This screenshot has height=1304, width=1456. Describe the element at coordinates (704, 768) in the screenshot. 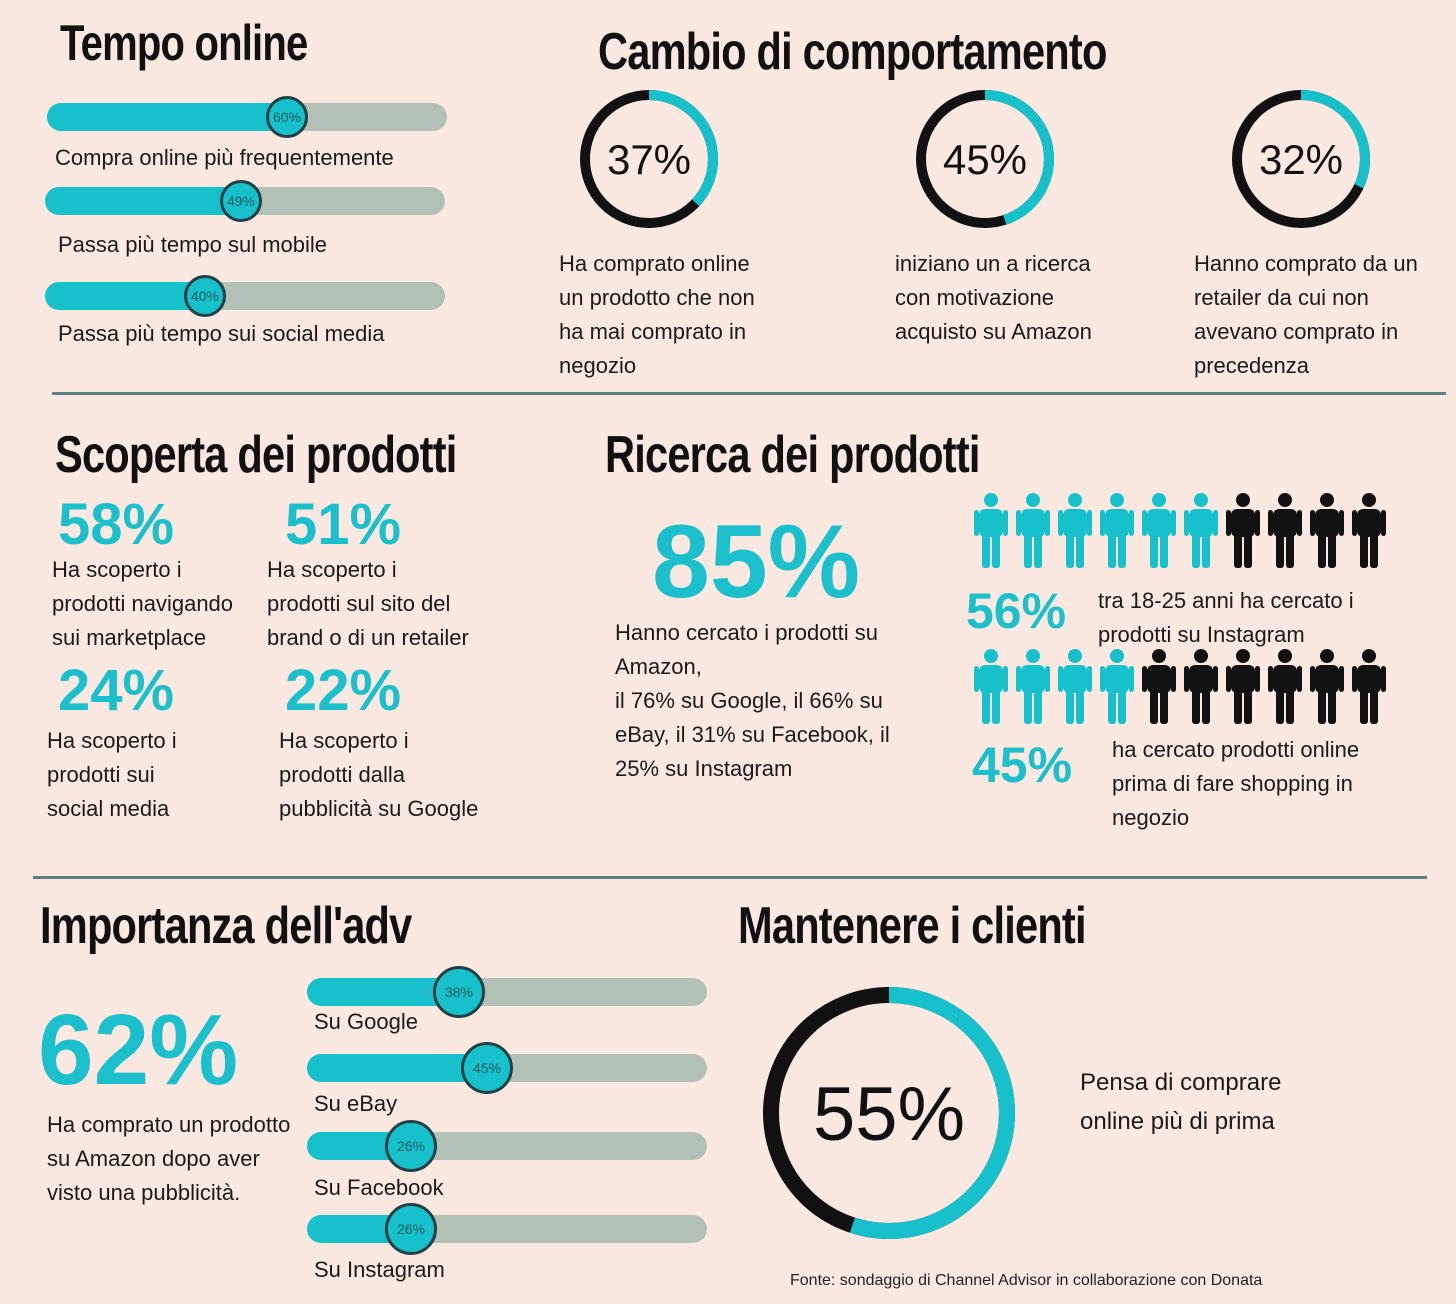

I see `caption-line: 25% su Instagram` at that location.